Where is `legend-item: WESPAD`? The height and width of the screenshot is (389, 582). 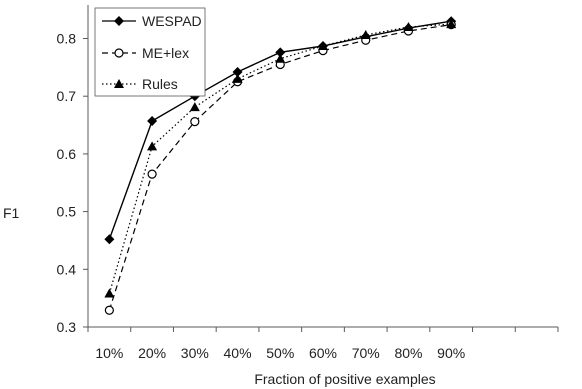
legend-item: WESPAD is located at coordinates (152, 21).